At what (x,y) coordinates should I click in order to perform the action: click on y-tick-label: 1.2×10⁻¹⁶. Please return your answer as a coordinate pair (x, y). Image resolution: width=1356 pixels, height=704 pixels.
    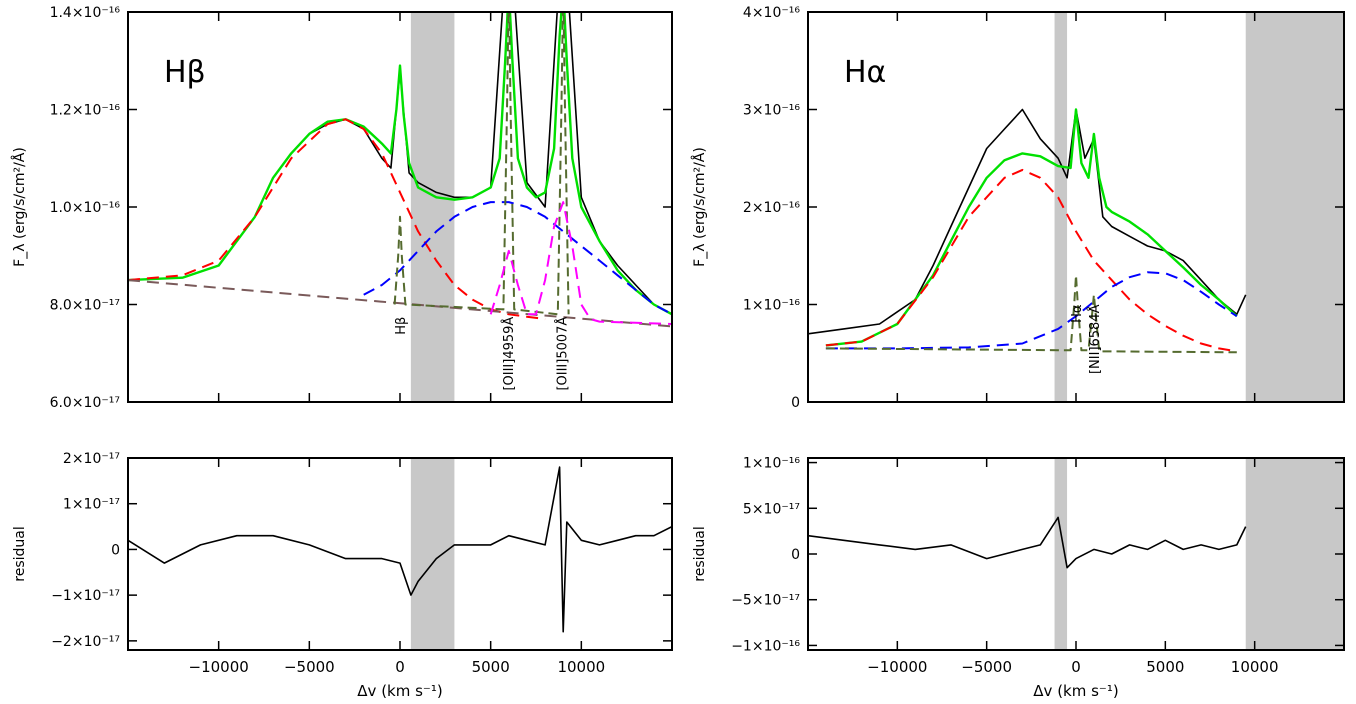
    Looking at the image, I should click on (85, 111).